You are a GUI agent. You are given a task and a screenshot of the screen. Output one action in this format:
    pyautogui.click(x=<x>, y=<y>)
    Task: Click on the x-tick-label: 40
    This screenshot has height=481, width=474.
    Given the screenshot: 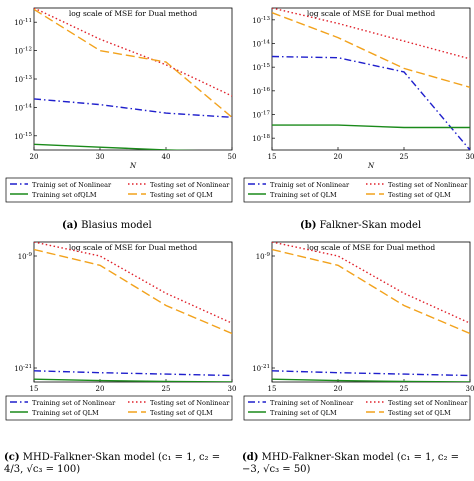 What is the action you would take?
    pyautogui.click(x=166, y=157)
    